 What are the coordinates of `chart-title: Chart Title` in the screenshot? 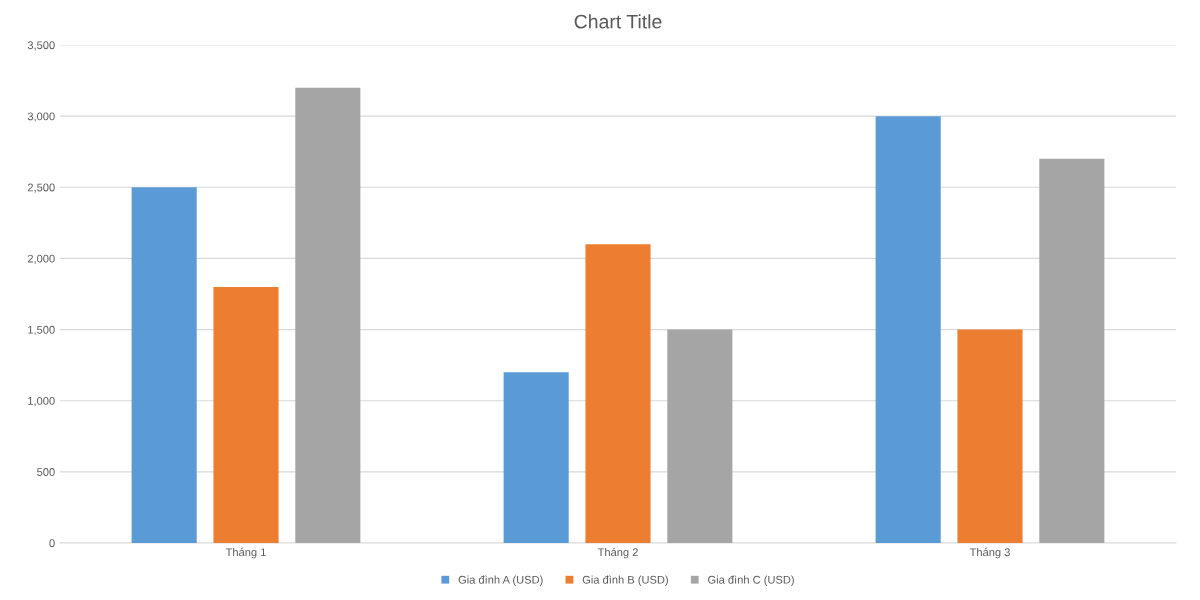 It's located at (618, 21).